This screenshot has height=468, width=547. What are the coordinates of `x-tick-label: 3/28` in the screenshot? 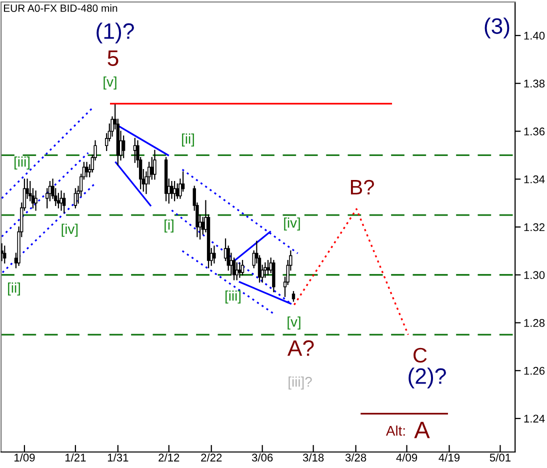 It's located at (355, 457).